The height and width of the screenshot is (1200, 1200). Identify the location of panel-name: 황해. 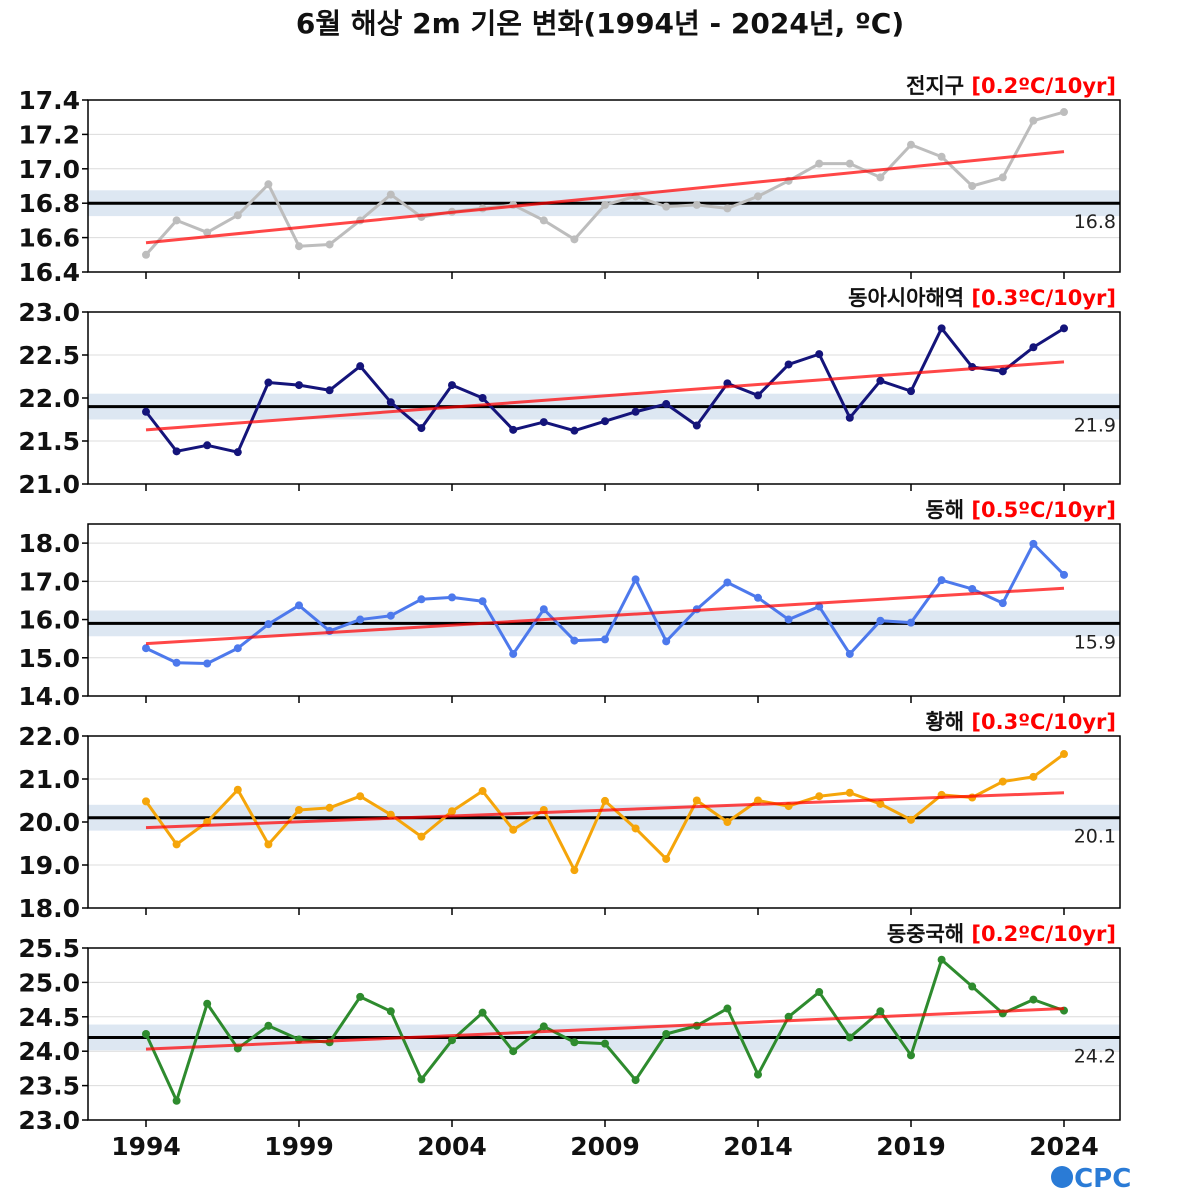
(948, 722).